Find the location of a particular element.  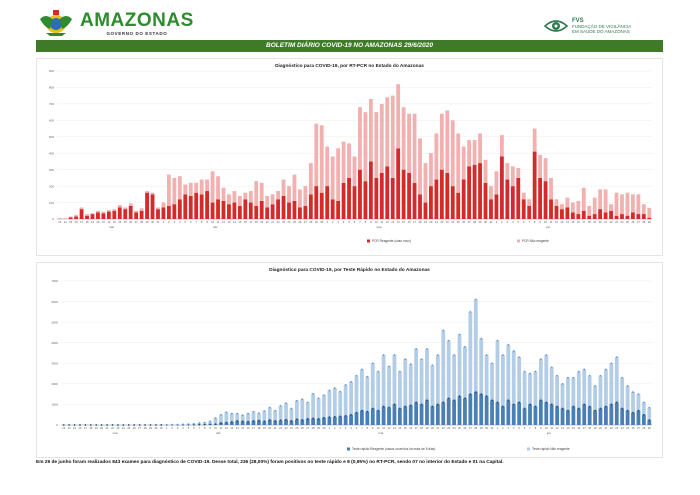

rapid-x-tick-label: 30 is located at coordinates (486, 428).